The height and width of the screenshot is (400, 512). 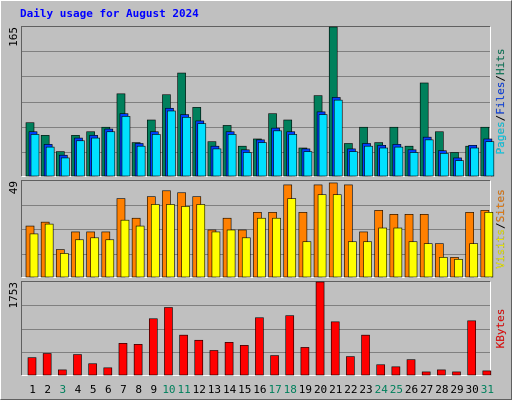 I want to click on legend-entry: Files, so click(x=500, y=98).